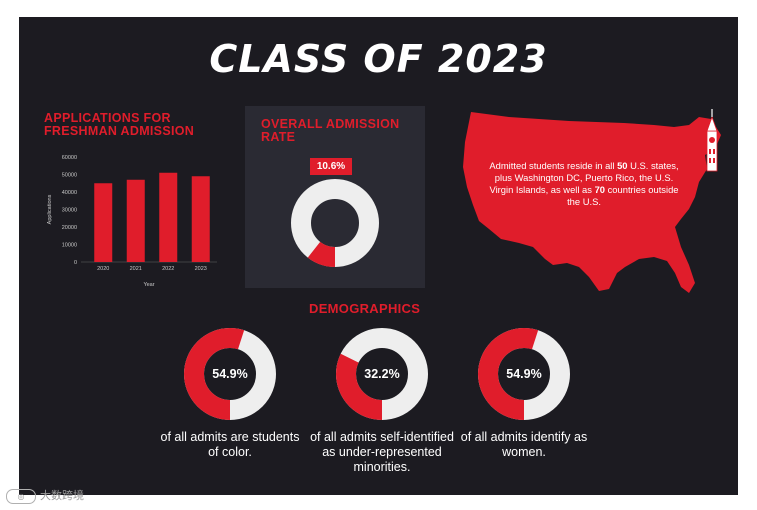  What do you see at coordinates (45, 495) in the screenshot?
I see `watermark: ◎ 大数跨境` at bounding box center [45, 495].